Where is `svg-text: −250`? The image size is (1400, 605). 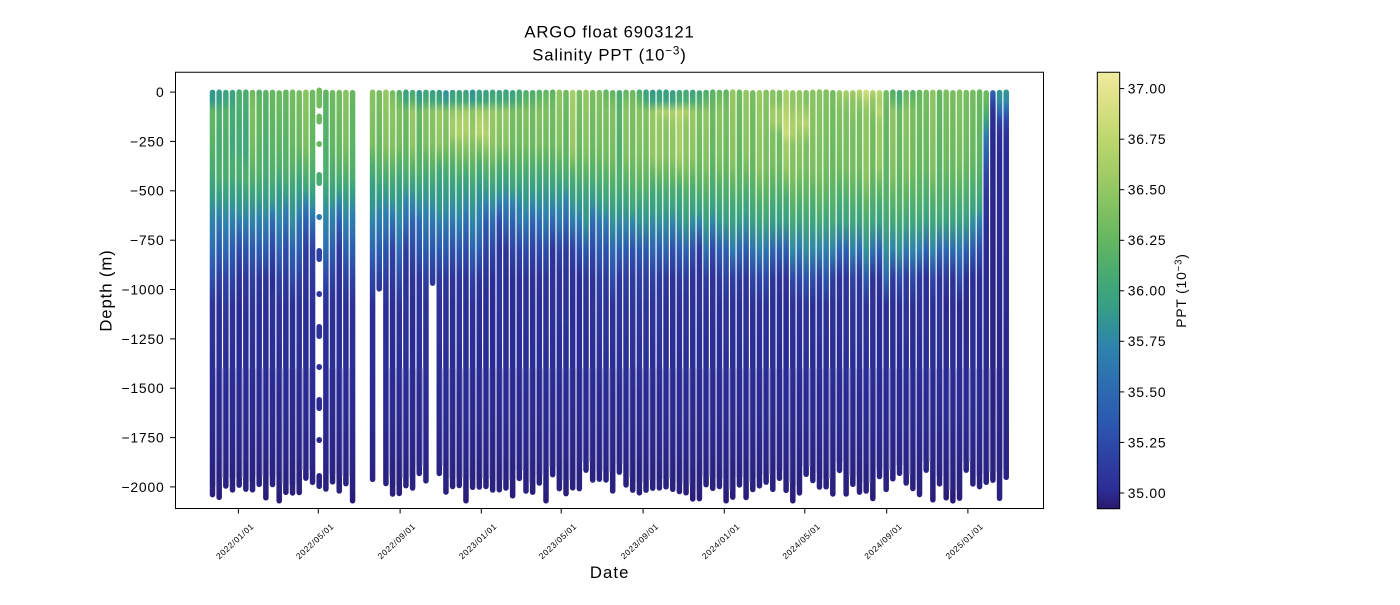
svg-text: −250 is located at coordinates (147, 141).